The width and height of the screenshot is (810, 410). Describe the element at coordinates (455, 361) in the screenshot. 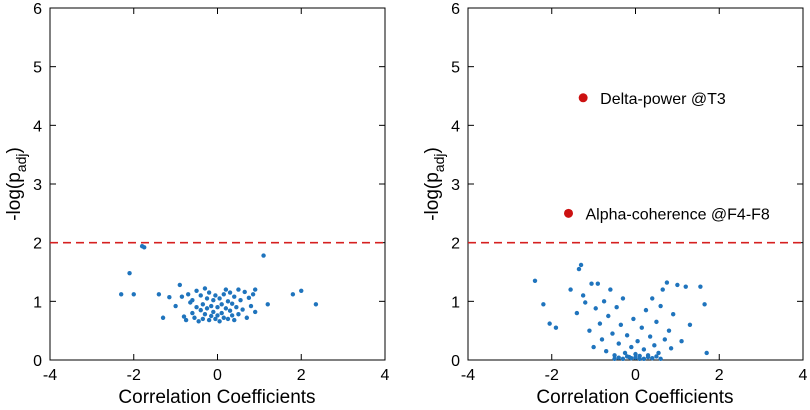

I see `right-y-tick-label: 0` at that location.